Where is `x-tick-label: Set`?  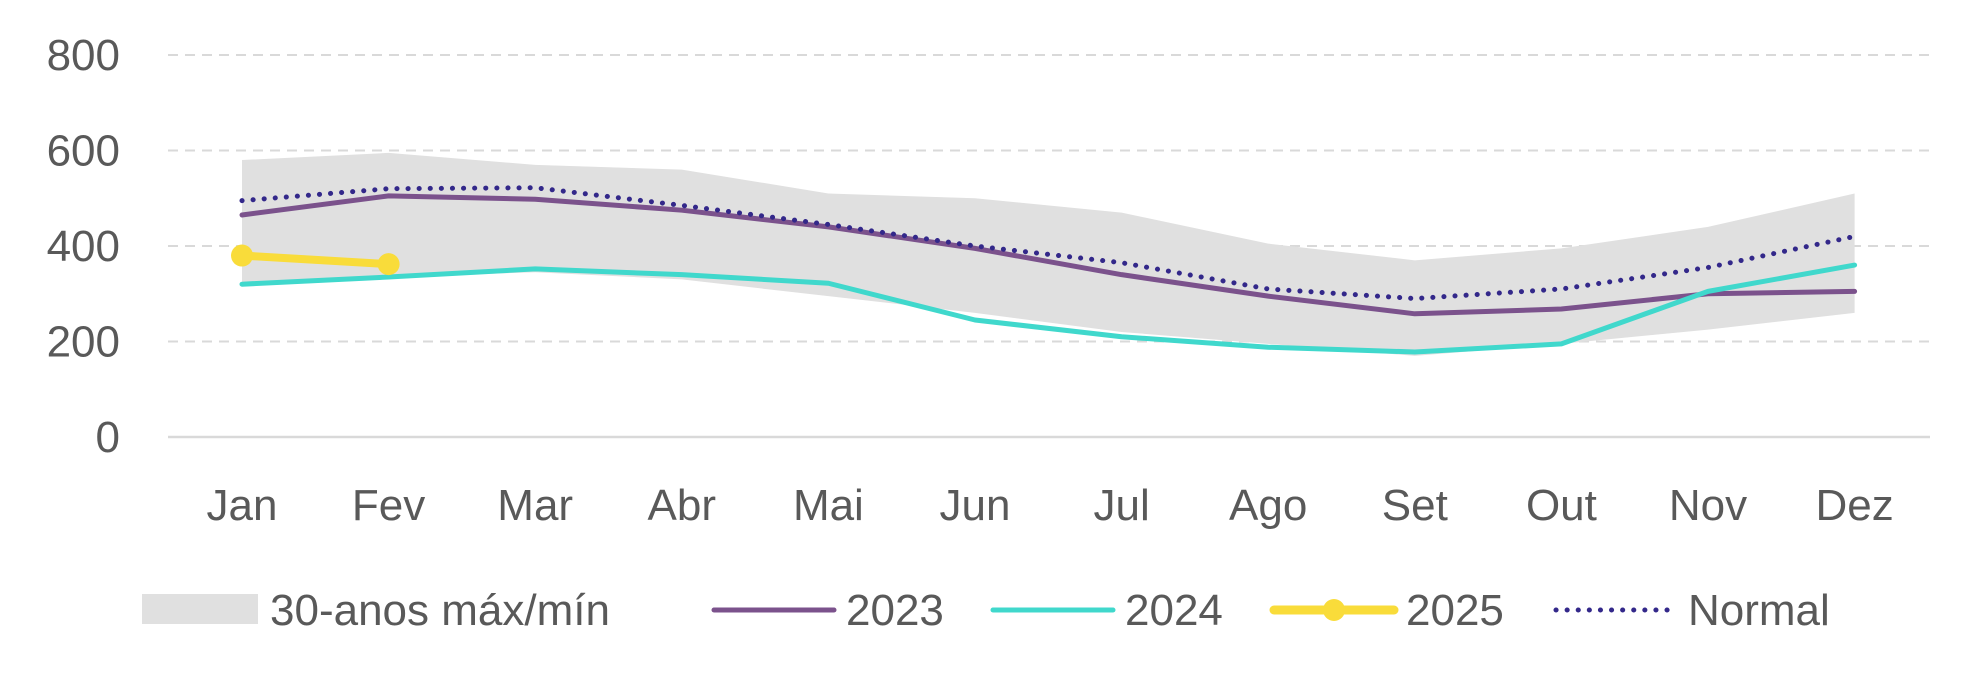
x-tick-label: Set is located at coordinates (1415, 505).